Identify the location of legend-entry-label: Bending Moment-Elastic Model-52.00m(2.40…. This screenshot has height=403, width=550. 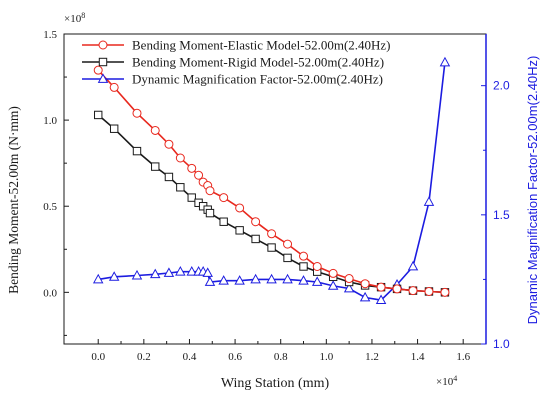
(261, 45).